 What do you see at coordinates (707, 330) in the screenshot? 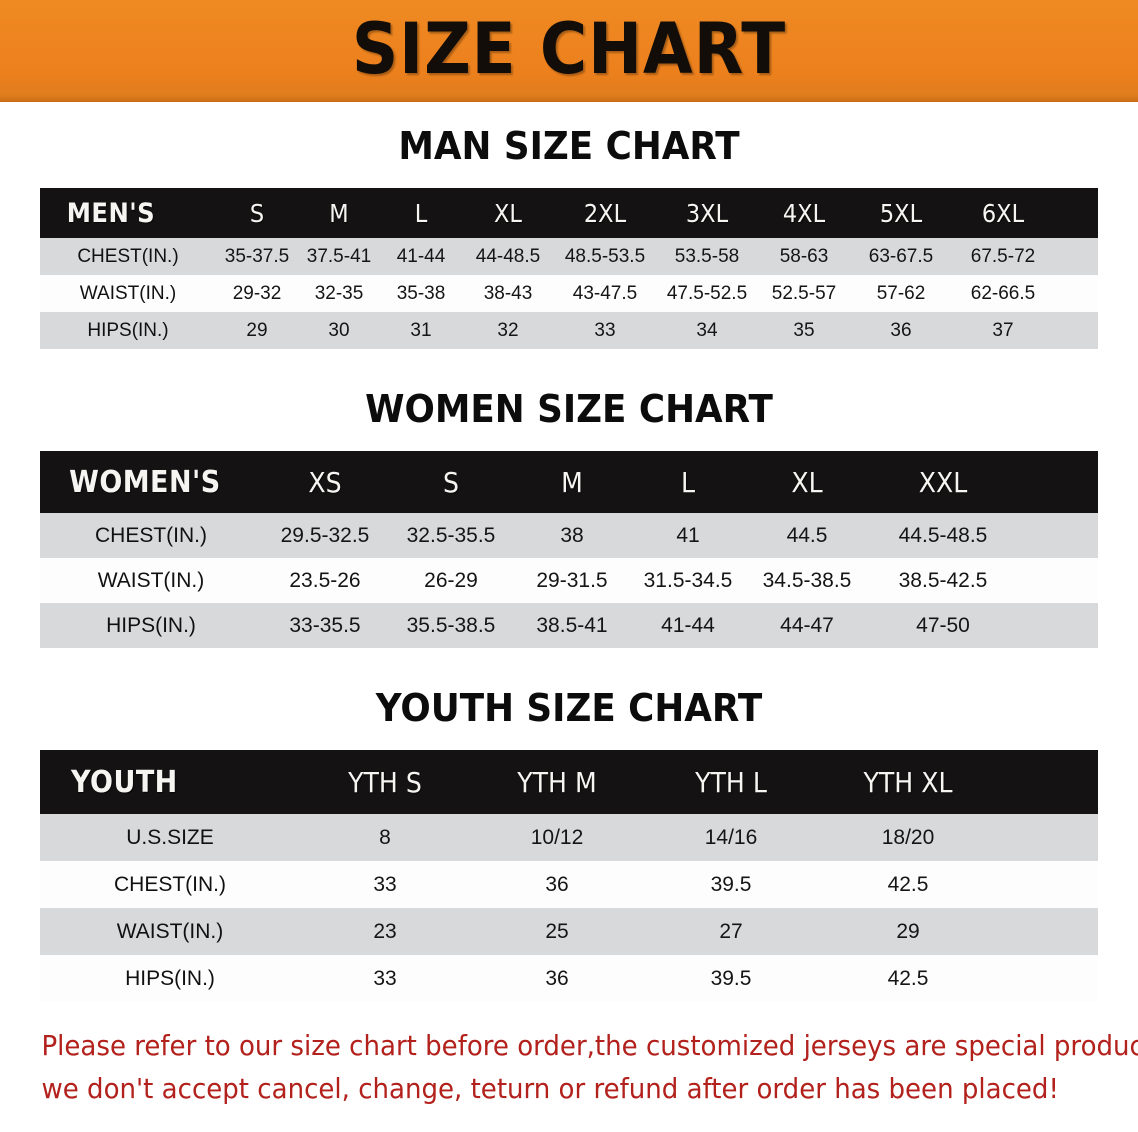
I see `man-cell-2-5: 34` at bounding box center [707, 330].